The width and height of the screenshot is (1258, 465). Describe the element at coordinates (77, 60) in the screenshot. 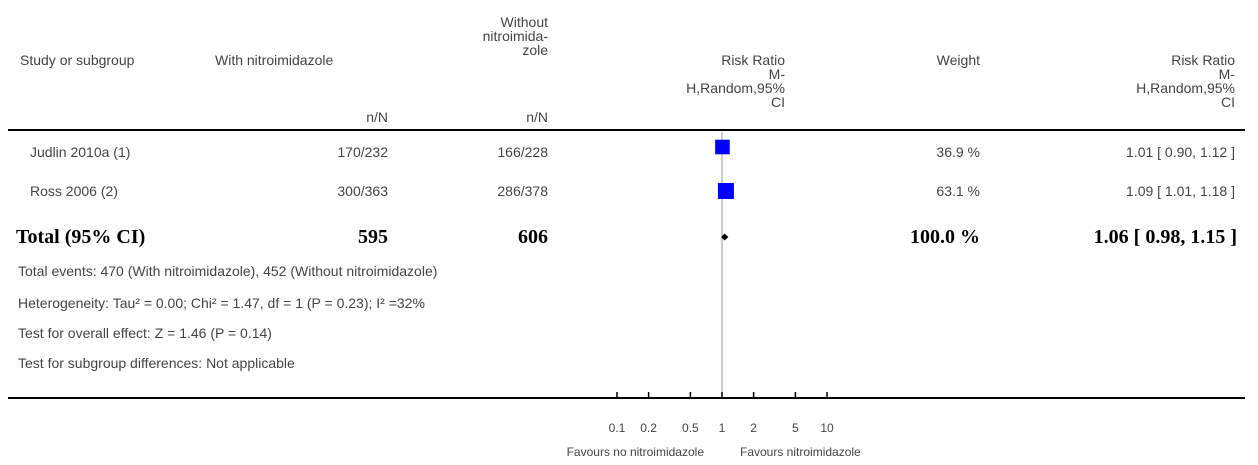

I see `header-study: Study or subgroup` at that location.